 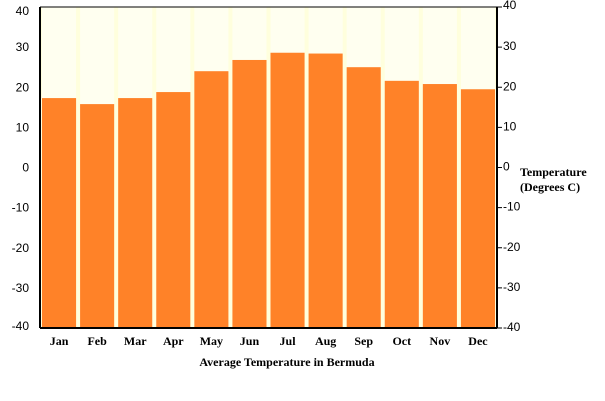 What do you see at coordinates (512, 327) in the screenshot?
I see `y-tick-label-right: -40` at bounding box center [512, 327].